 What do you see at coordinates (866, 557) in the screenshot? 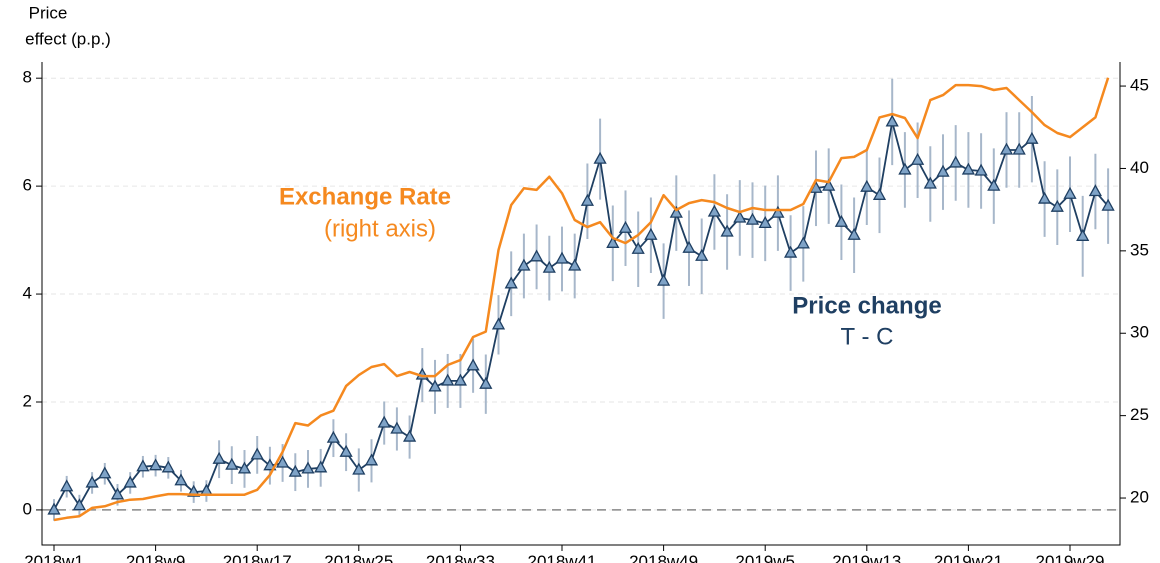
I see `x-tick-label: 2019w13` at bounding box center [866, 557].